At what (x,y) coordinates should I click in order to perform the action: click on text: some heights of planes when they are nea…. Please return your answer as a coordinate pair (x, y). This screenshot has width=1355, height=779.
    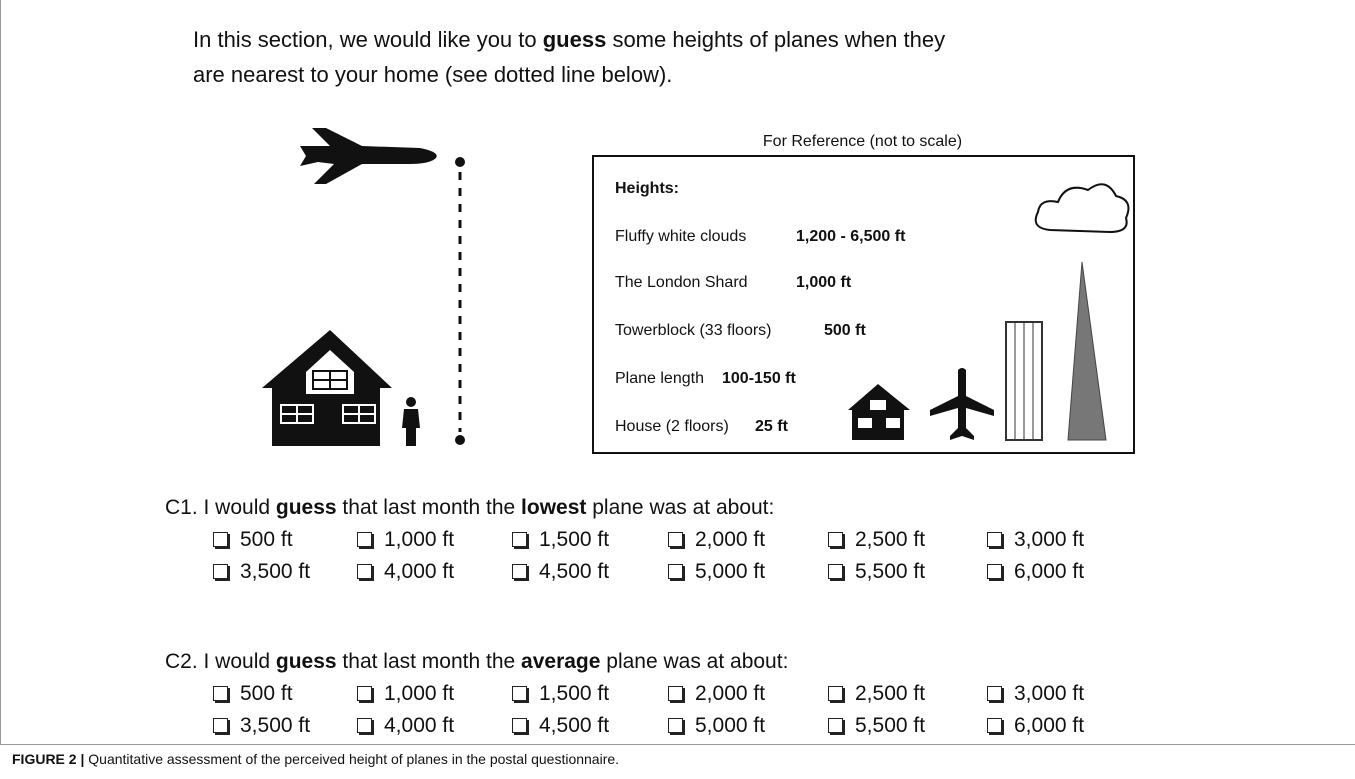
    Looking at the image, I should click on (569, 57).